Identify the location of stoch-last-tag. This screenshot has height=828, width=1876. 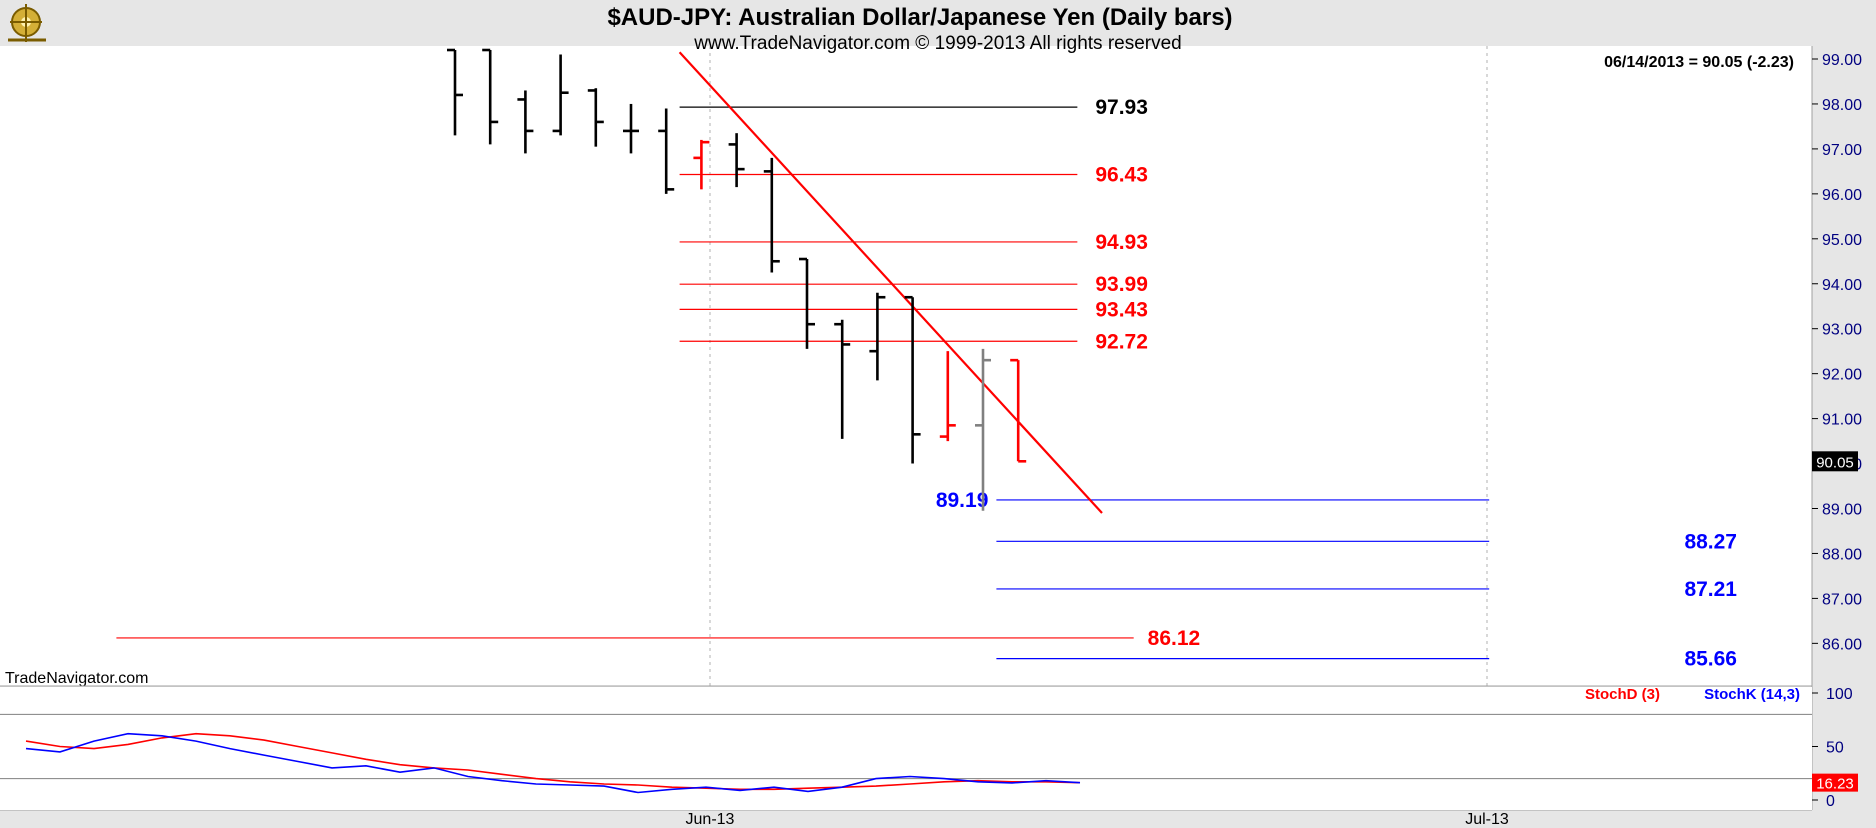
(1835, 782).